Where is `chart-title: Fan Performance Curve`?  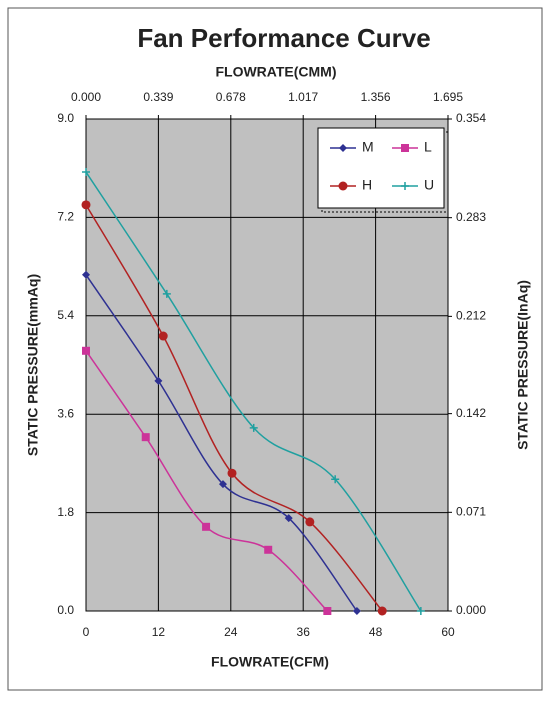 chart-title: Fan Performance Curve is located at coordinates (283, 38).